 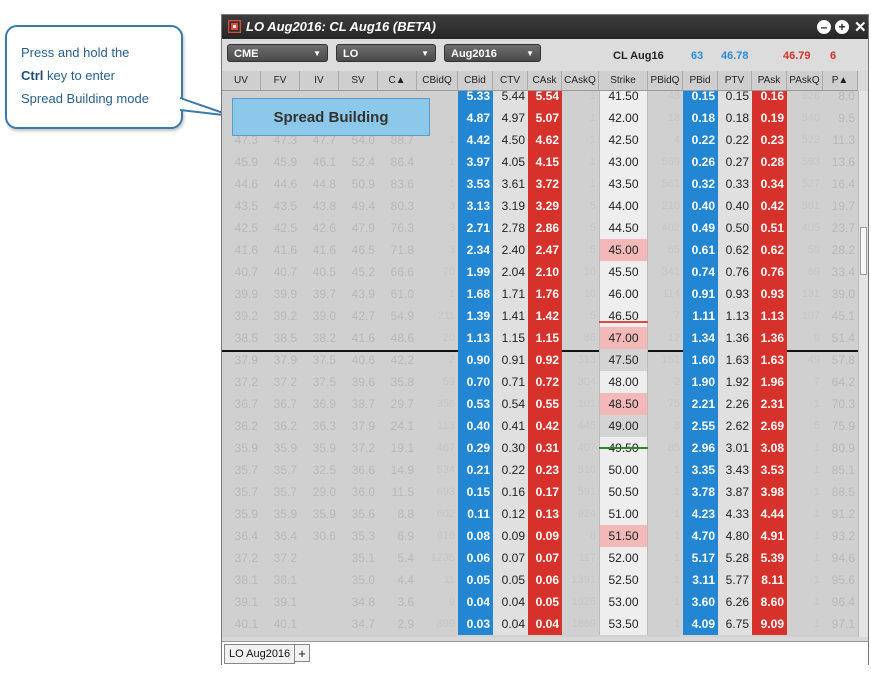 I want to click on cell-strike: 53.50, so click(x=623, y=624).